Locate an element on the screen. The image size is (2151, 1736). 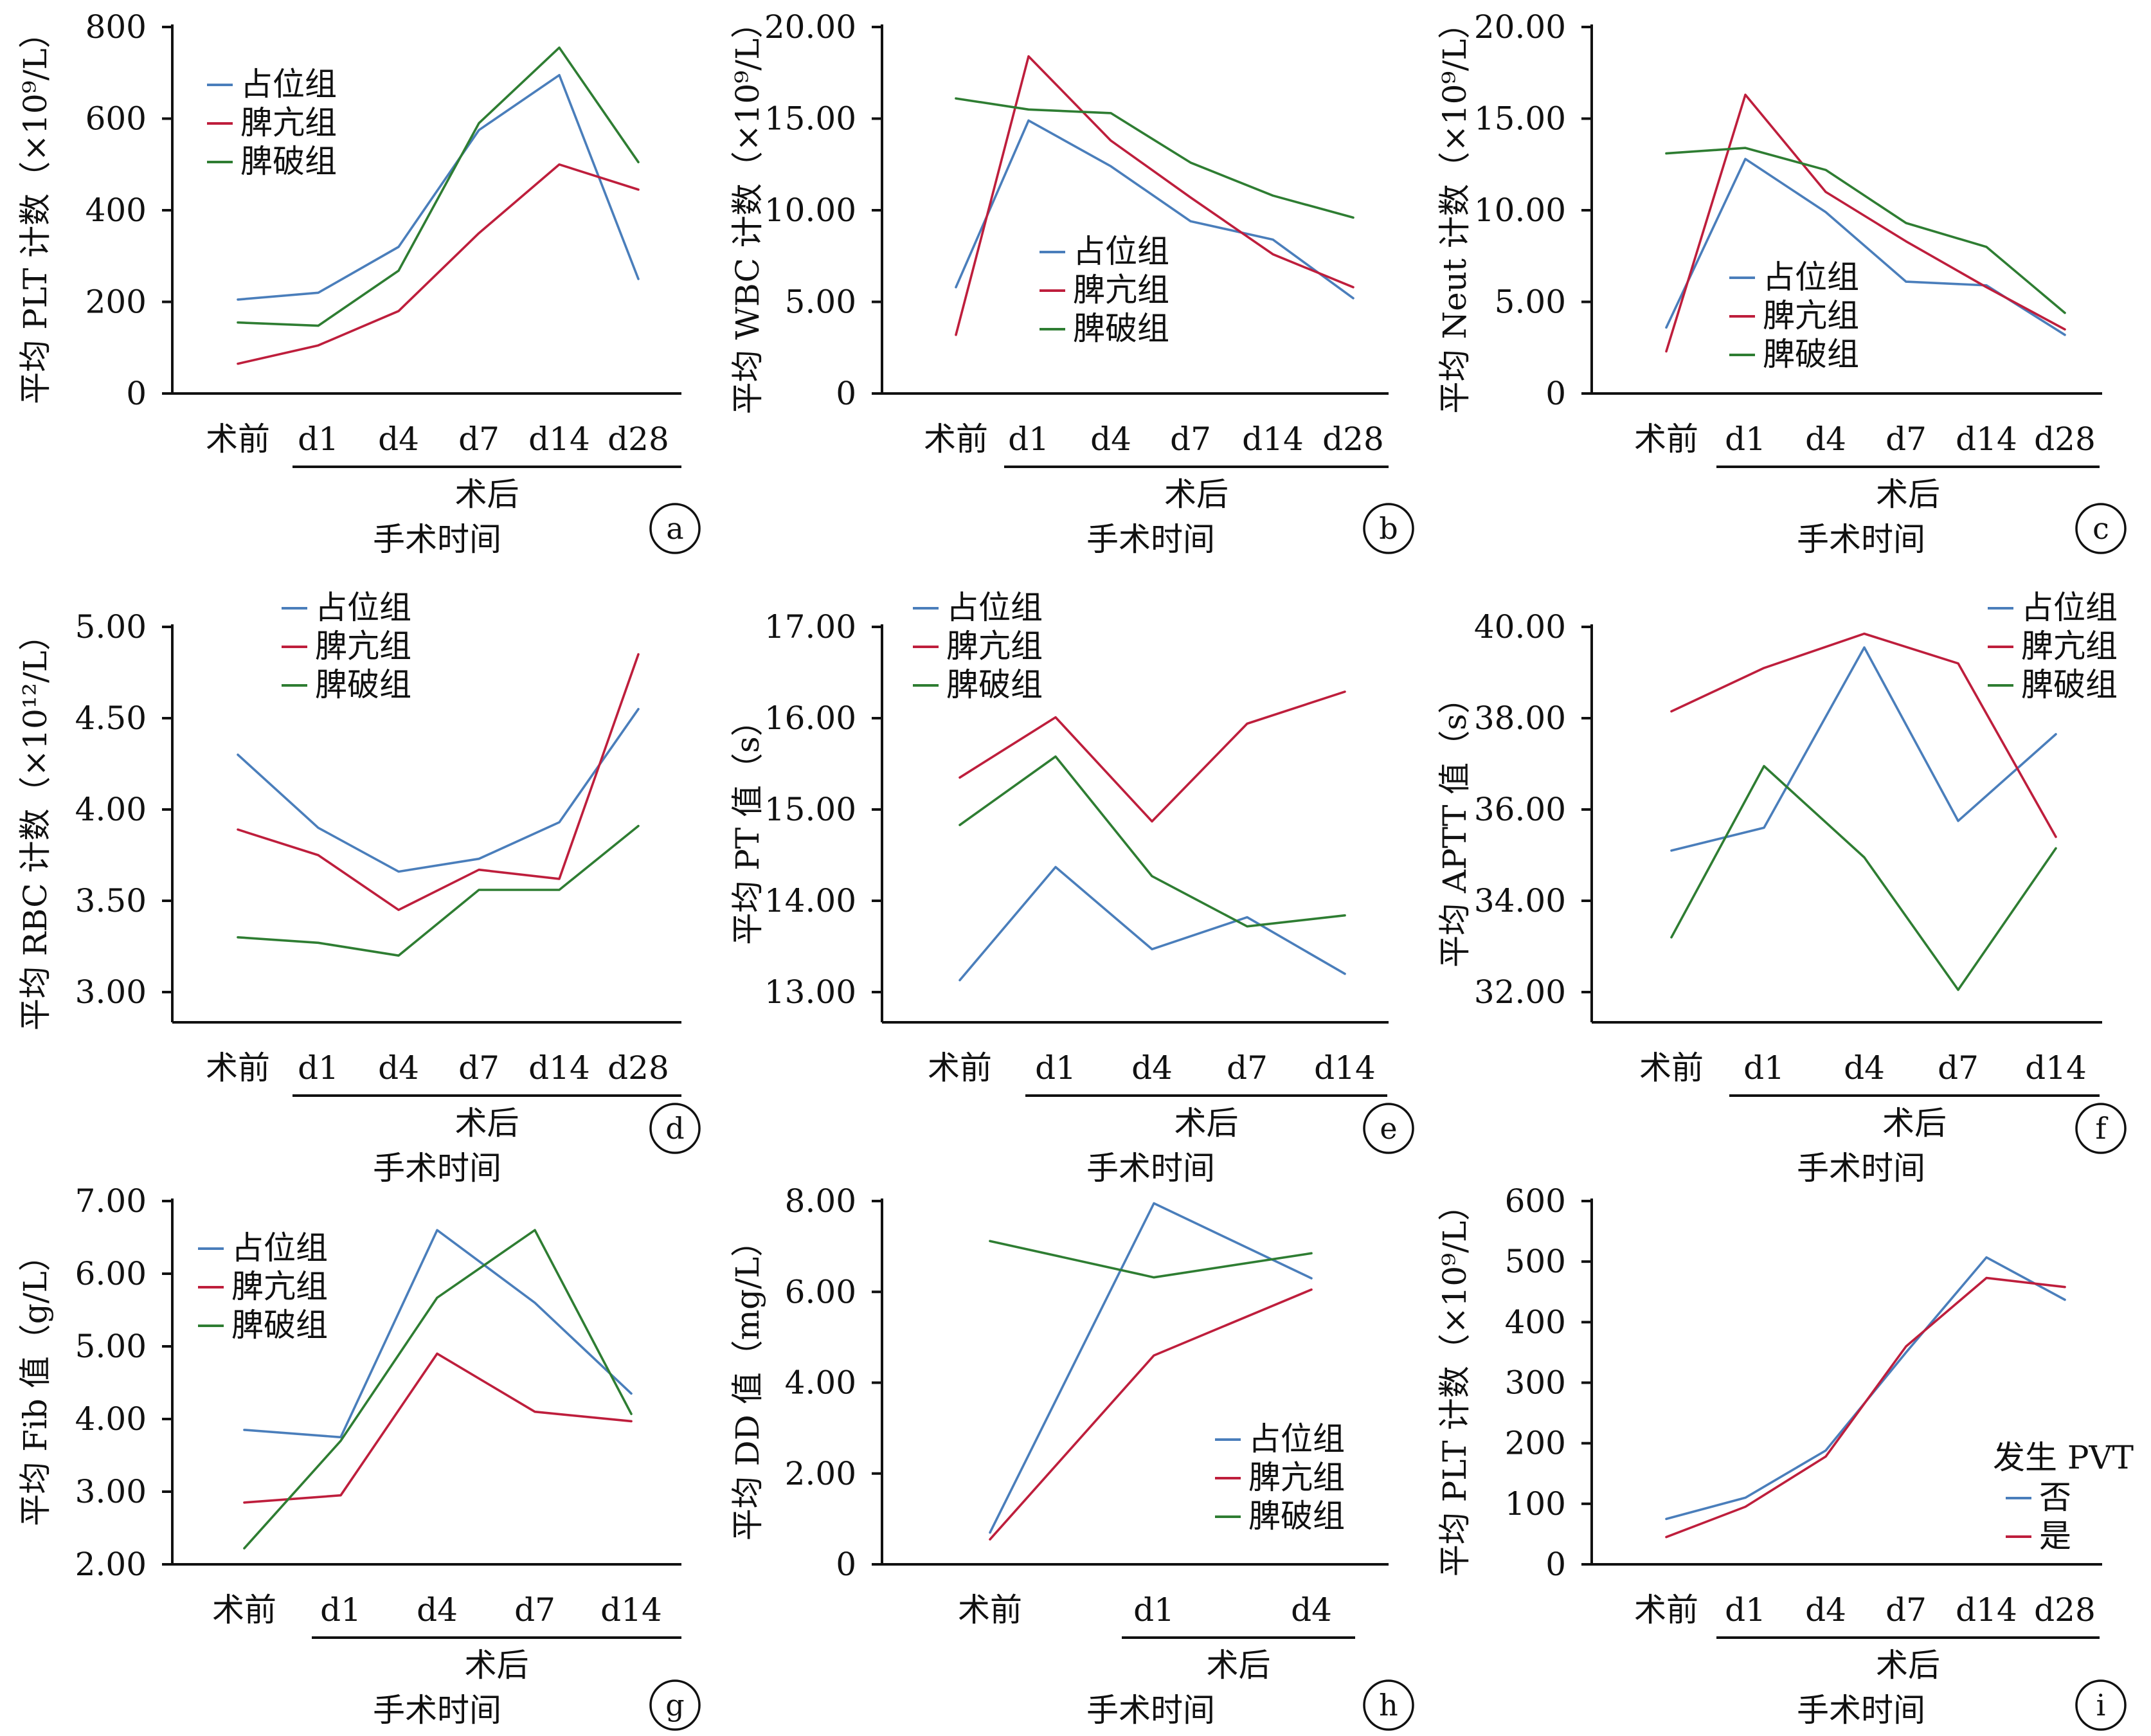
y-tick-label: 300 is located at coordinates (1536, 1383).